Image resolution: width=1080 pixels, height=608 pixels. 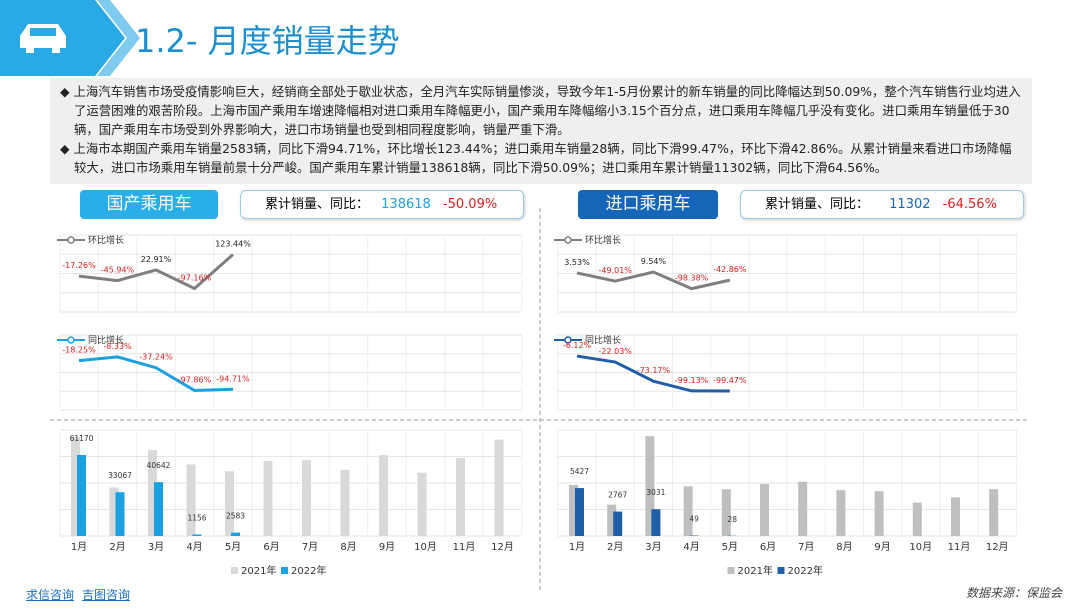 I want to click on page-title: 1.2- 月度销量走势, so click(x=267, y=41).